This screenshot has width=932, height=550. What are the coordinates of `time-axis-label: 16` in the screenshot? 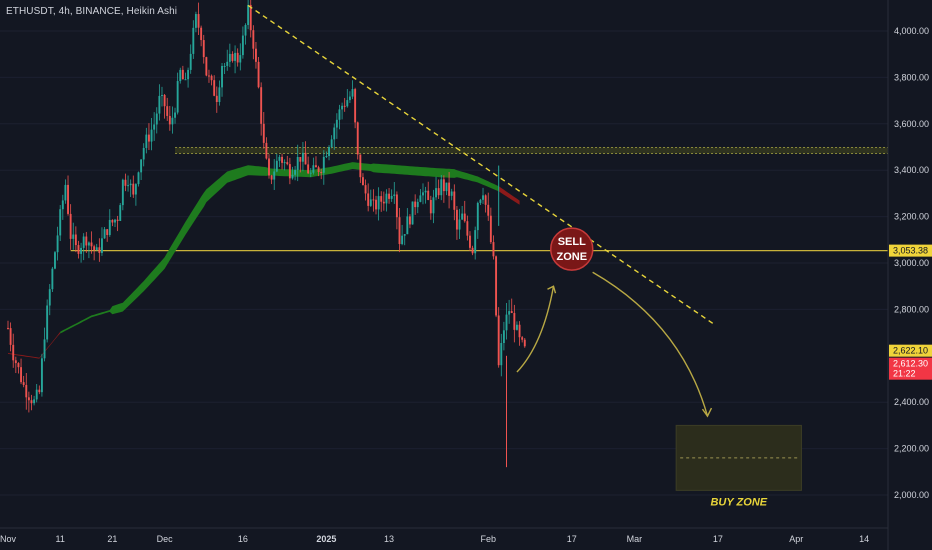 It's located at (243, 539).